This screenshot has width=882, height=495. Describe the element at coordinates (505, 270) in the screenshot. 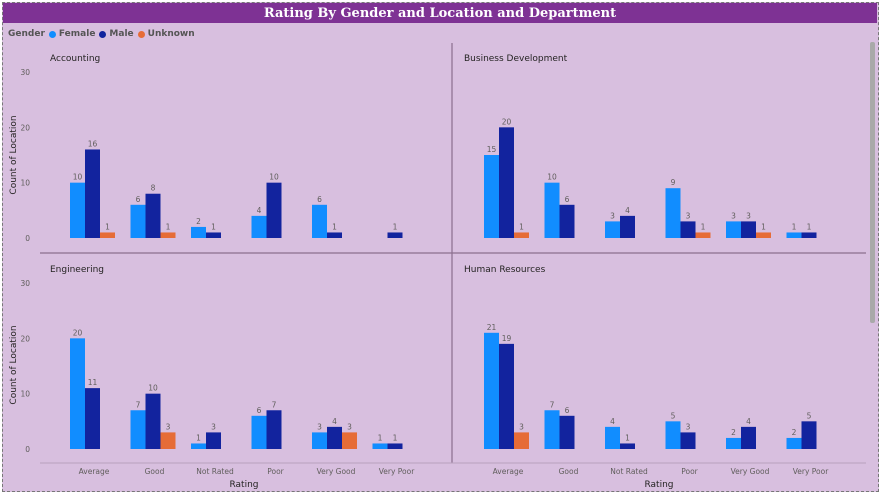

I see `panel-title: Human Resources` at that location.